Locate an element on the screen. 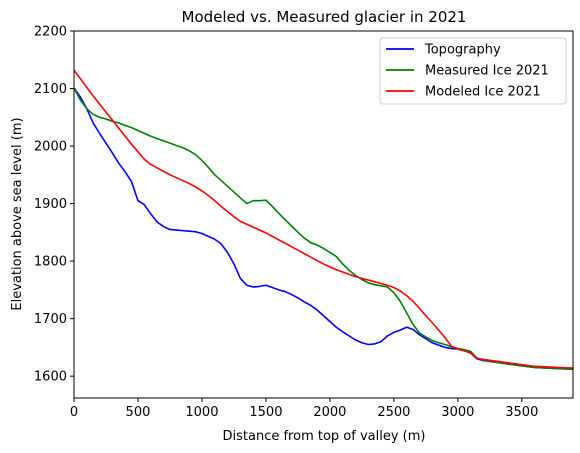 This screenshot has width=580, height=453. x-tick-label: 3500 is located at coordinates (521, 412).